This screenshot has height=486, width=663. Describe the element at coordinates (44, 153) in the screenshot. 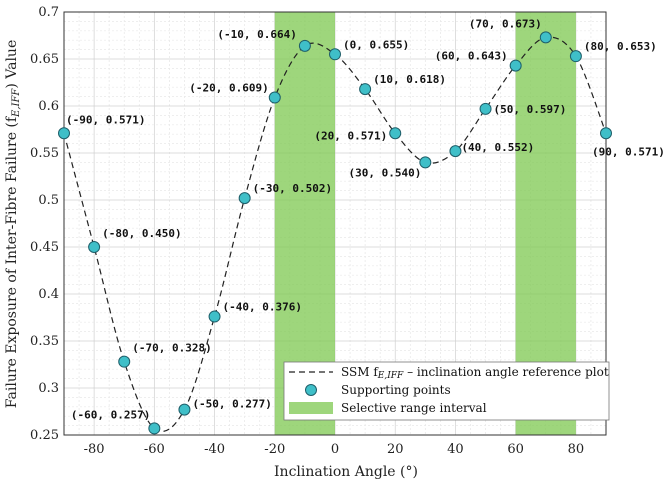

I see `y-tick-label: 0.55` at that location.